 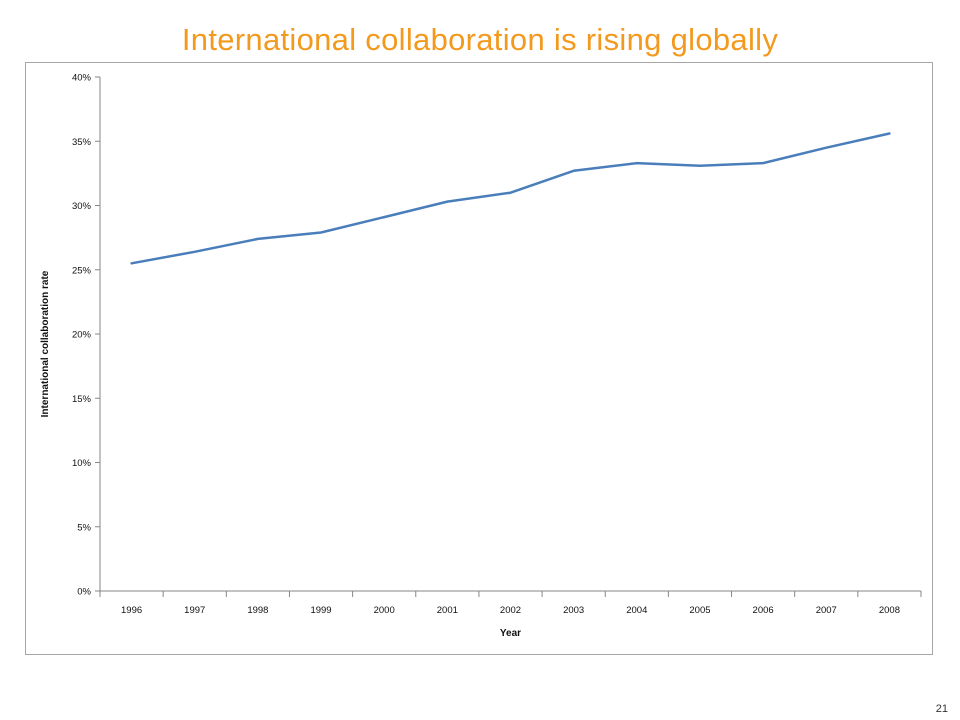 I want to click on y-tick-label: 35%, so click(x=82, y=142).